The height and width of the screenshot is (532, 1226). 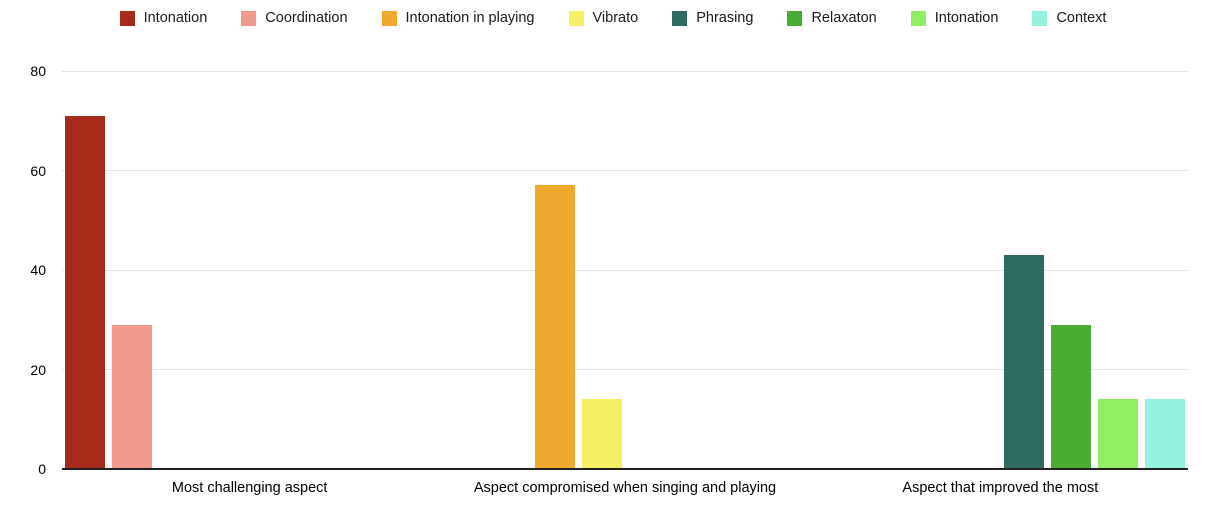 I want to click on legend-item: Phrasing, so click(x=712, y=18).